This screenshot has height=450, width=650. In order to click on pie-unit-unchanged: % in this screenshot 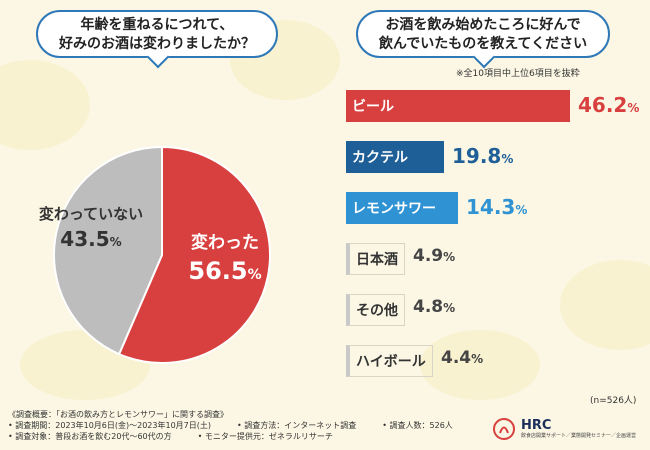, I will do `click(115, 242)`.